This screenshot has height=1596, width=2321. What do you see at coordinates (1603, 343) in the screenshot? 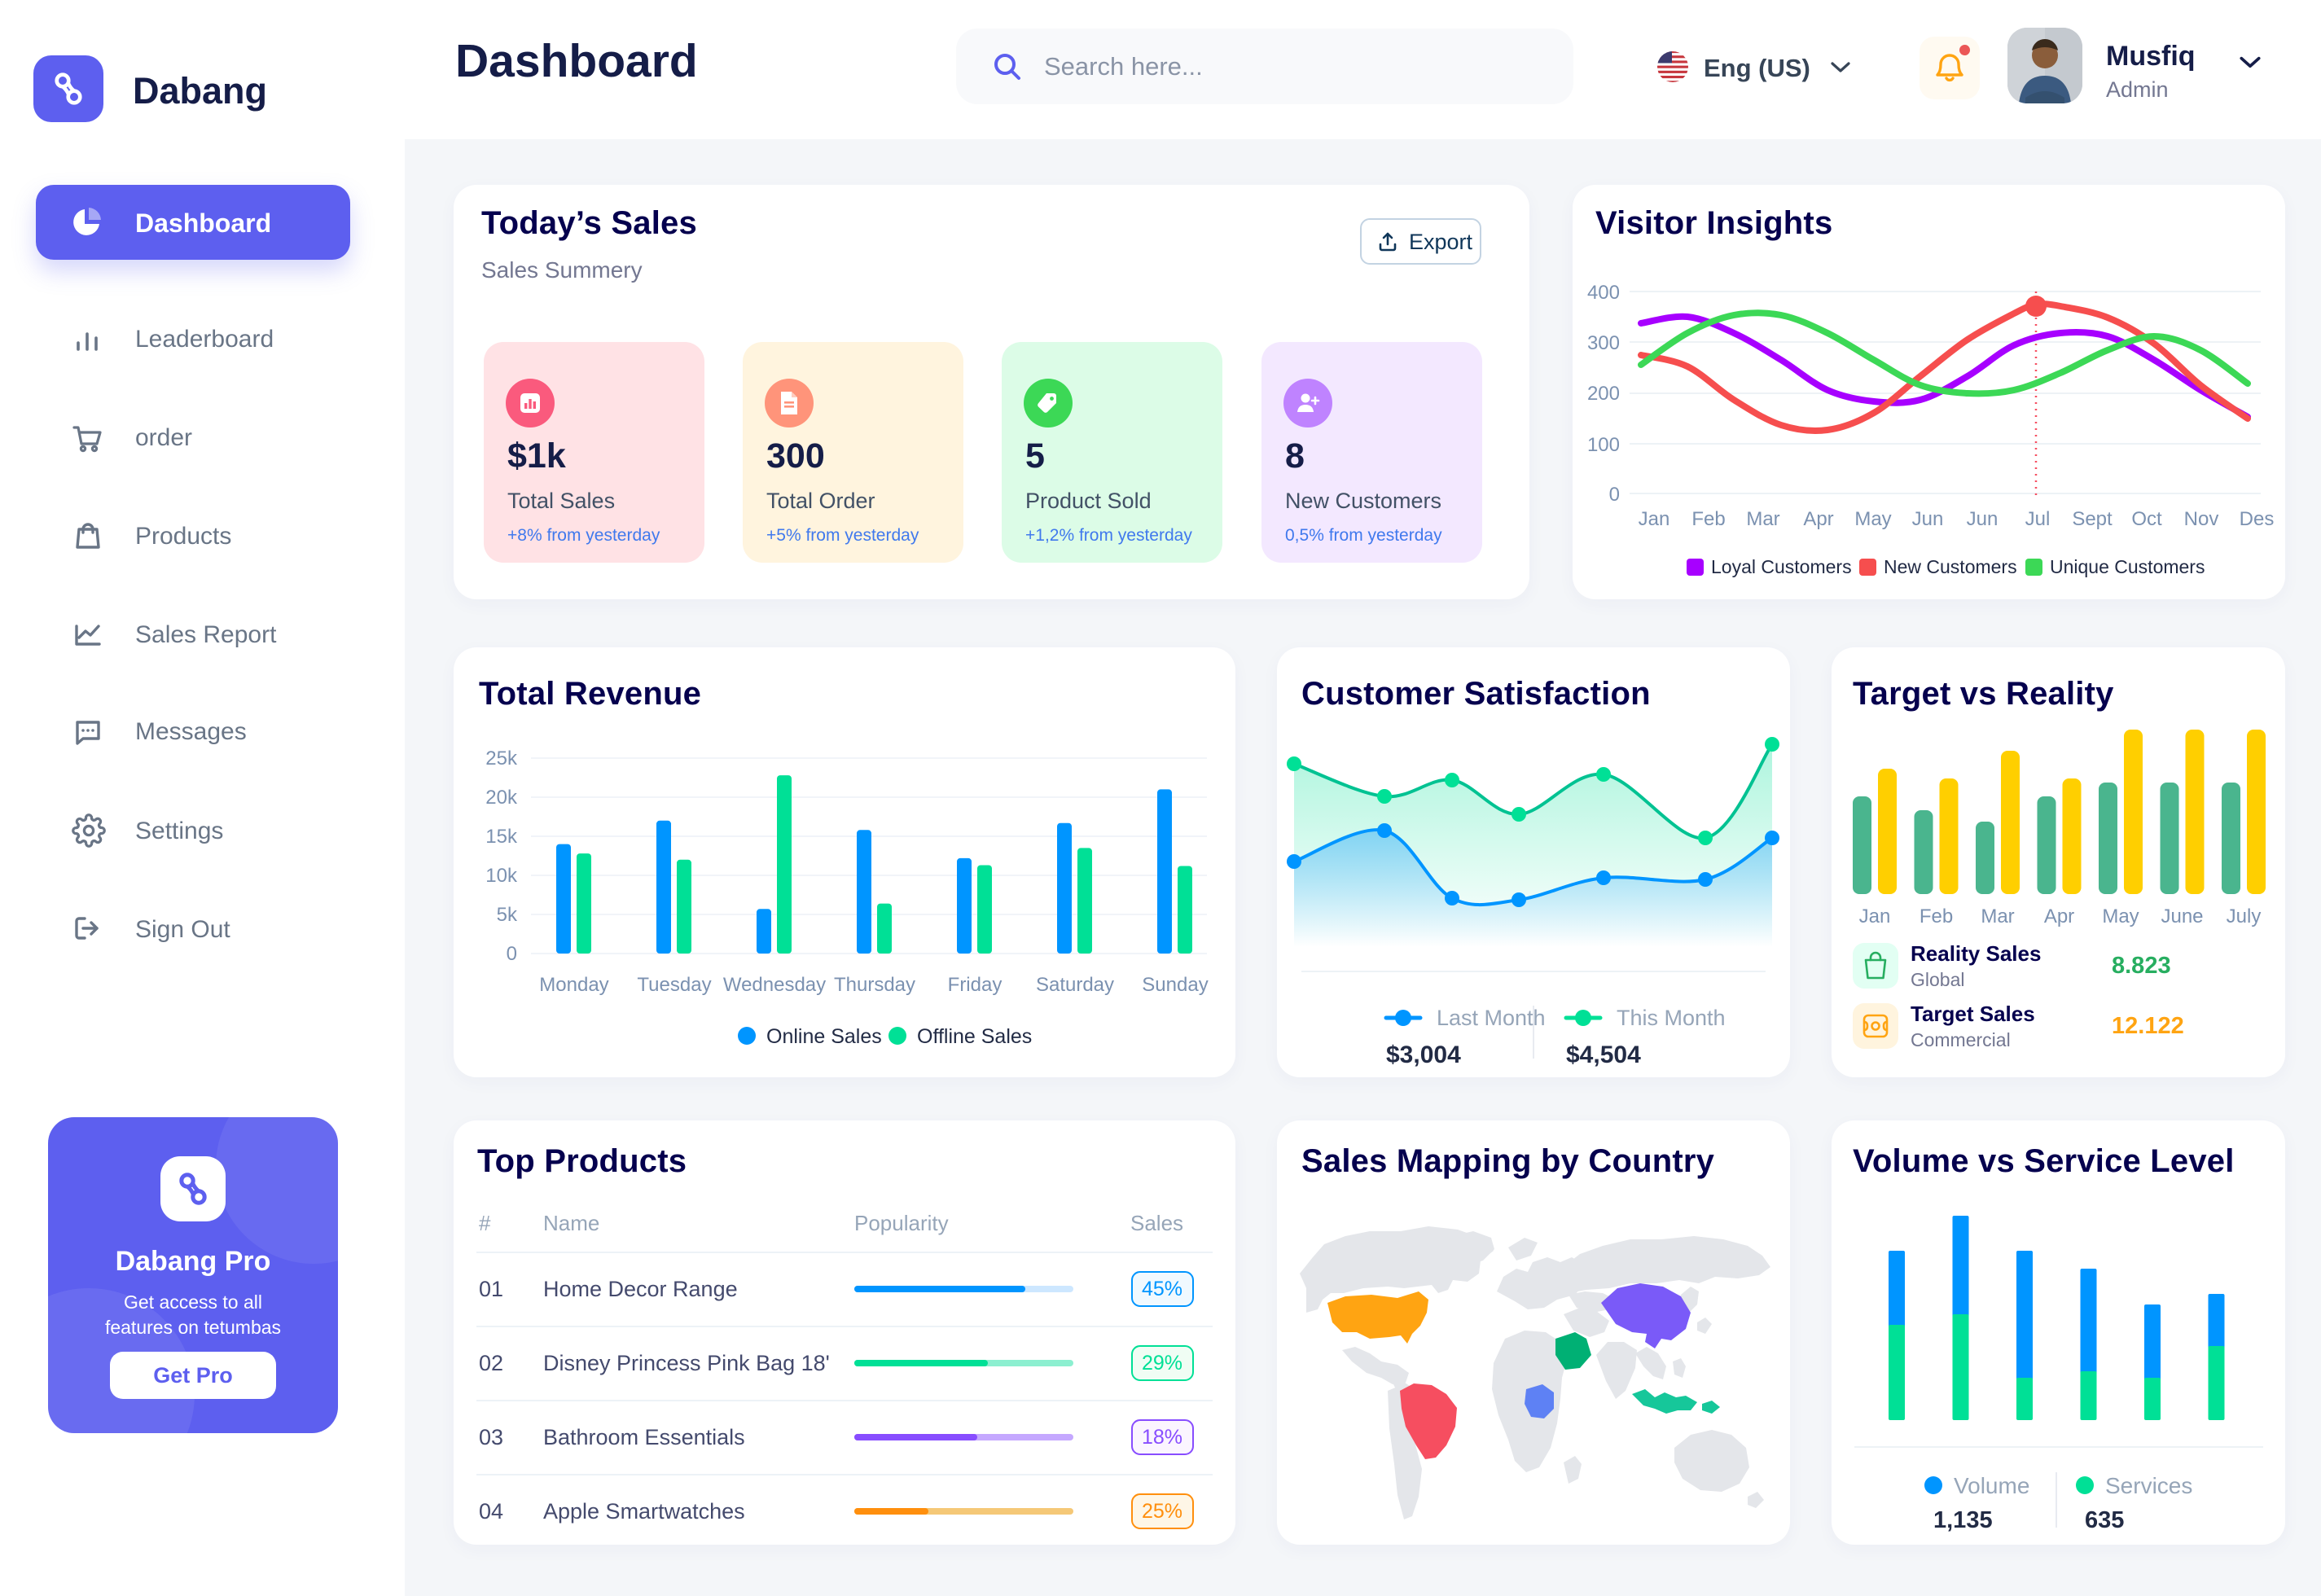
I see `svg-text: 300` at bounding box center [1603, 343].